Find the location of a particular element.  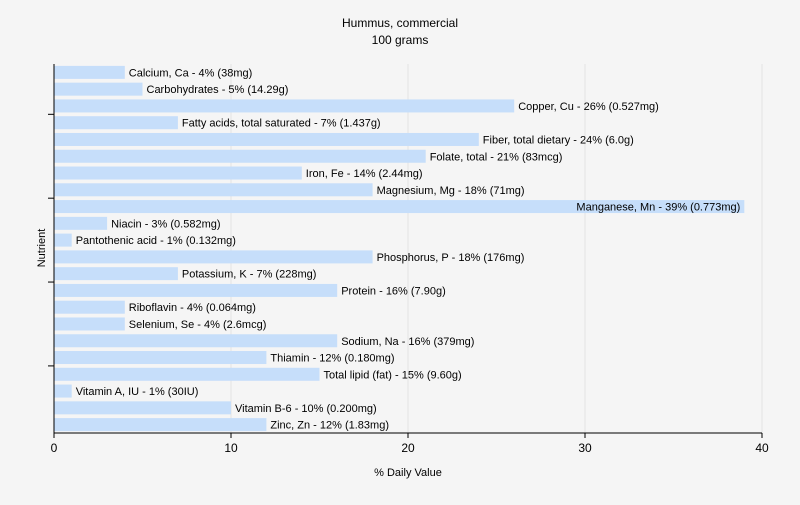

bar-data-label: Zinc, Zn - 12% (1.83mg) is located at coordinates (329, 426).